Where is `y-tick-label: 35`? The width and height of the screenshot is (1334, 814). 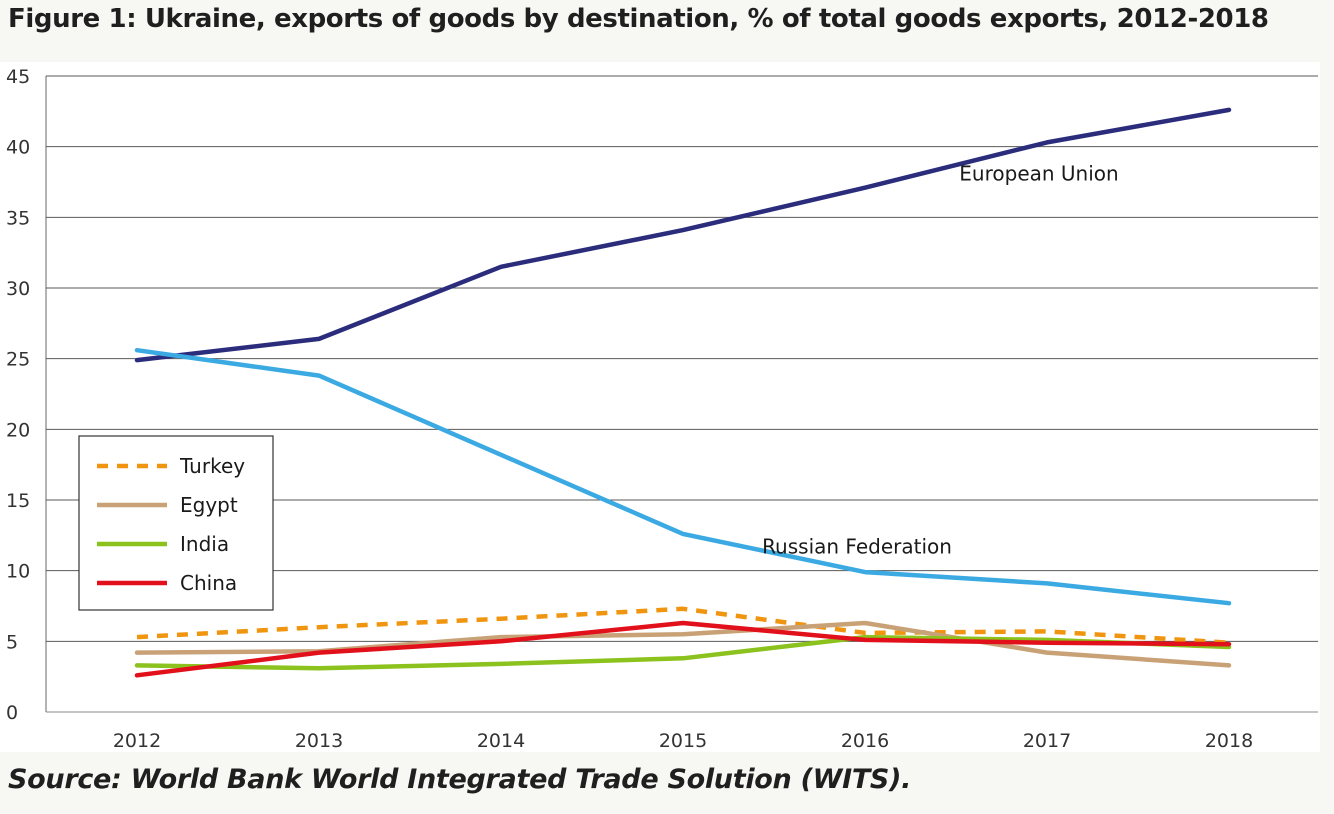 y-tick-label: 35 is located at coordinates (18, 218).